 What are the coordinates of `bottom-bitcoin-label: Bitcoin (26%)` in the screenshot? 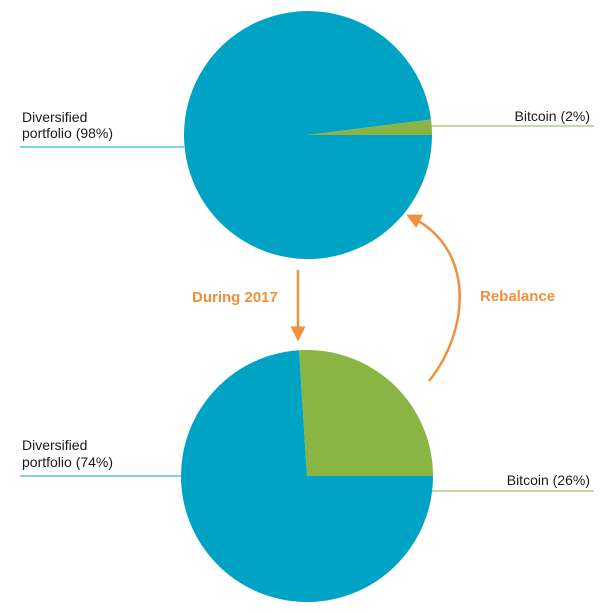 It's located at (548, 480).